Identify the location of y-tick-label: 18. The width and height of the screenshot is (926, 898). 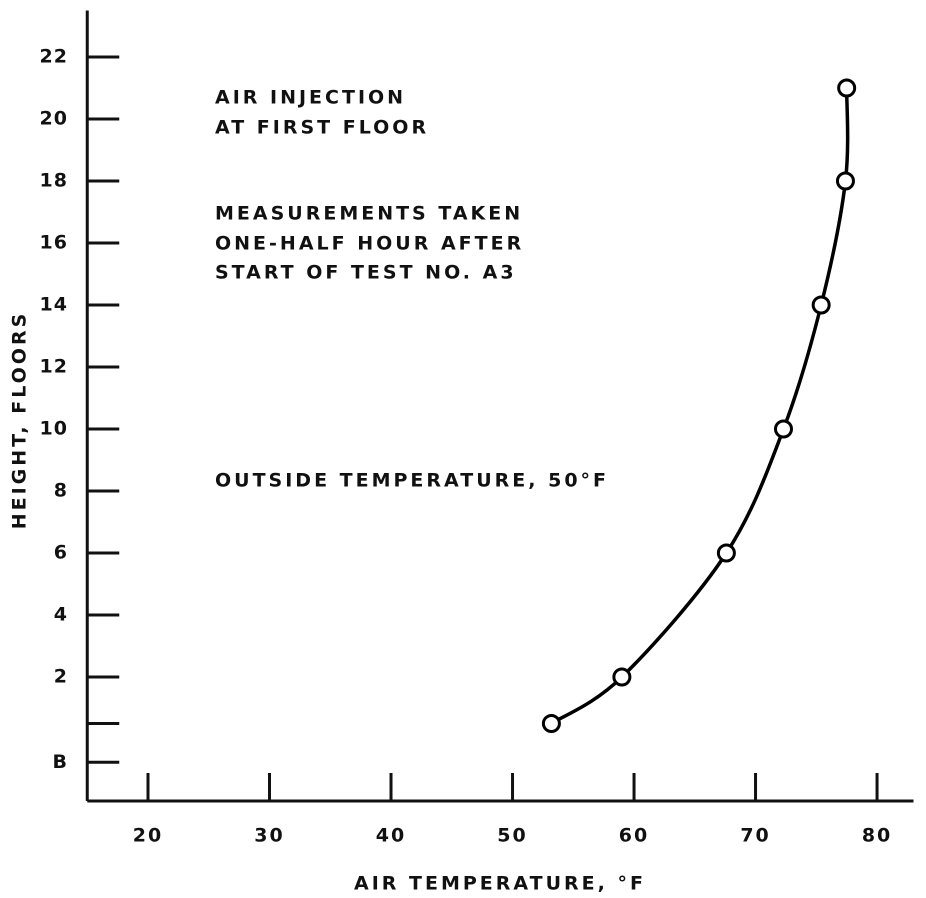
(54, 181).